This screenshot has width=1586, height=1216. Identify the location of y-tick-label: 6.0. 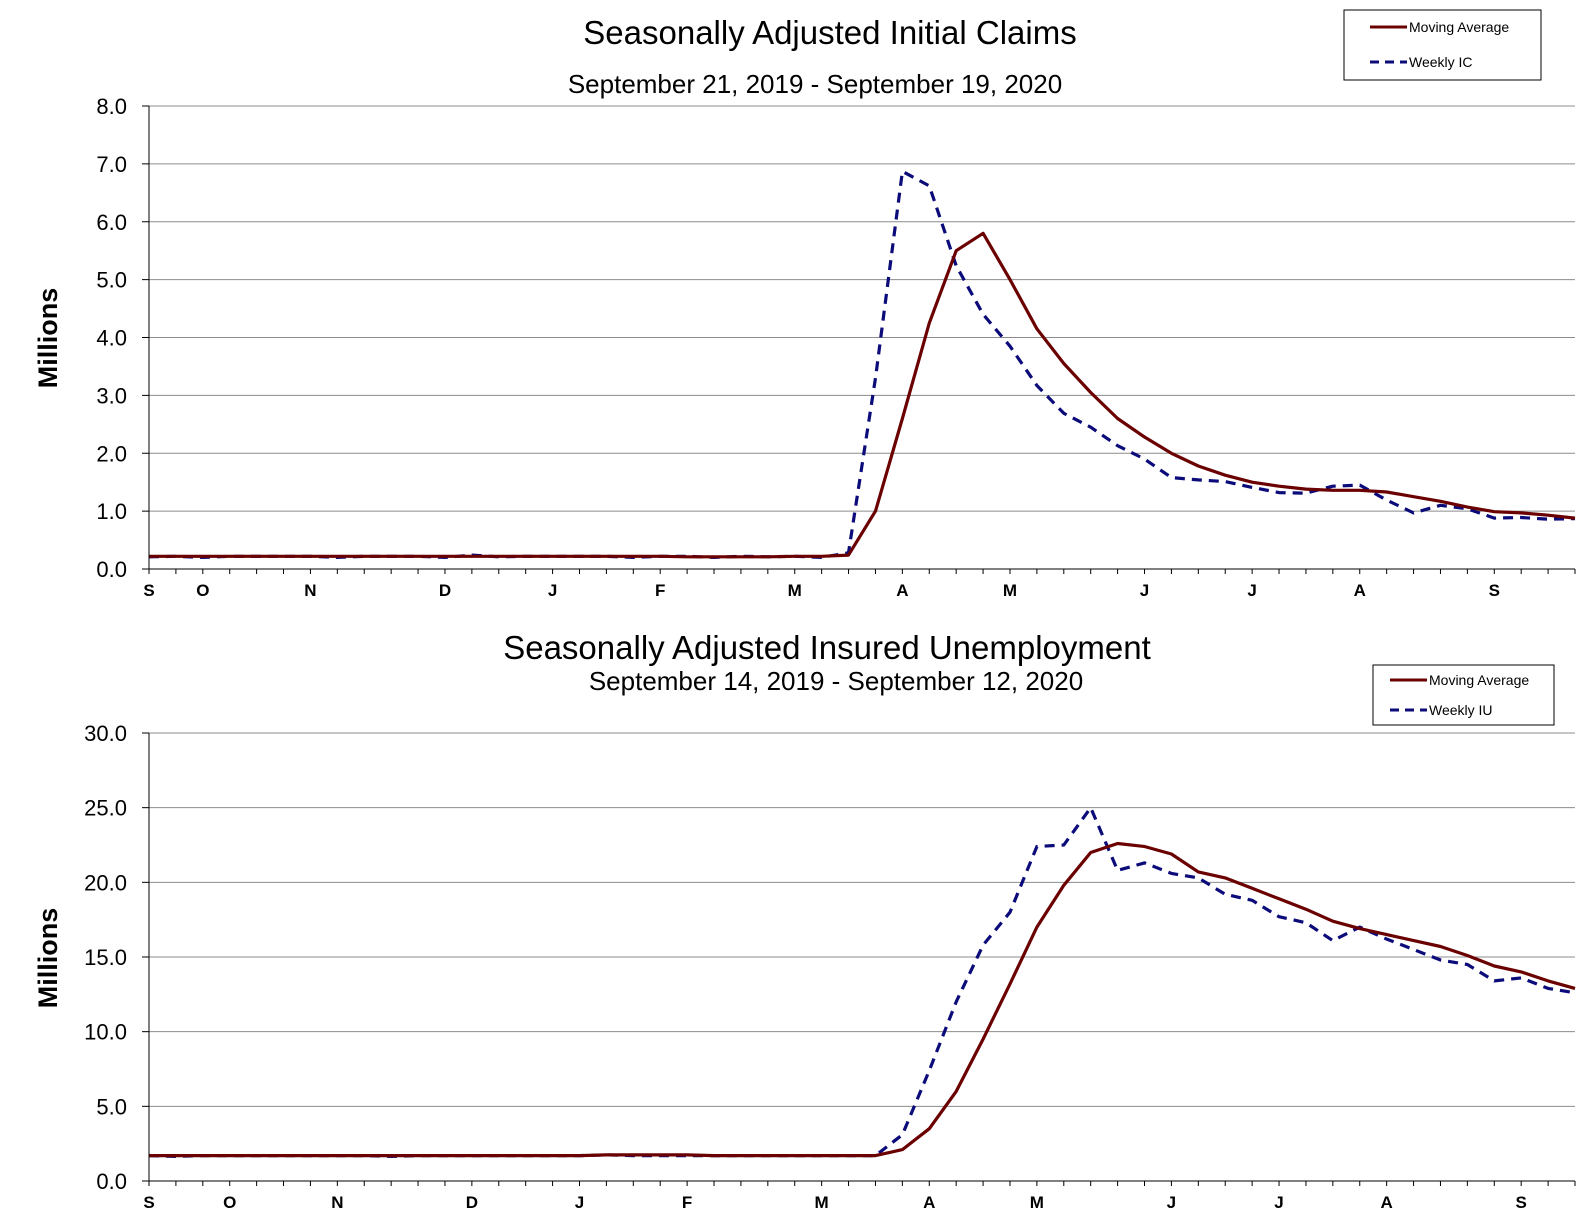
(111, 222).